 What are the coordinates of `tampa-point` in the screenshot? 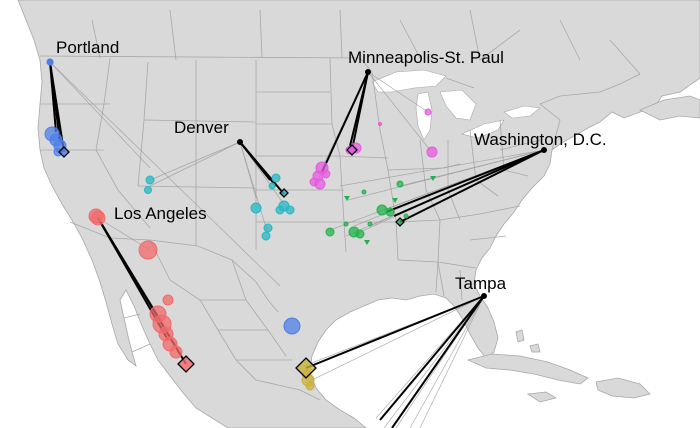 It's located at (484, 296).